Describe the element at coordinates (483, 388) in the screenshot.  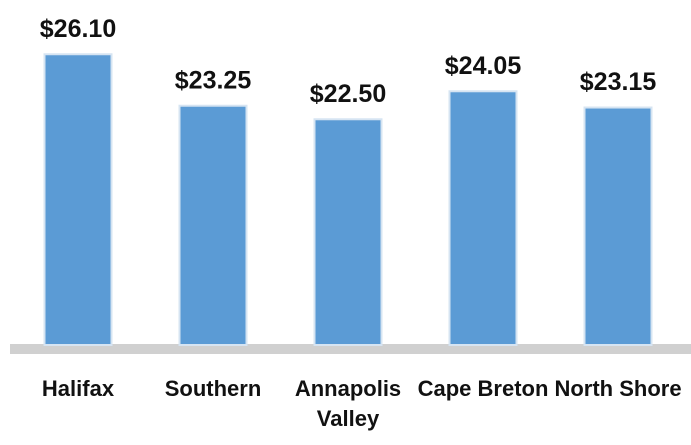
I see `x-tick-label: Cape Breton` at that location.